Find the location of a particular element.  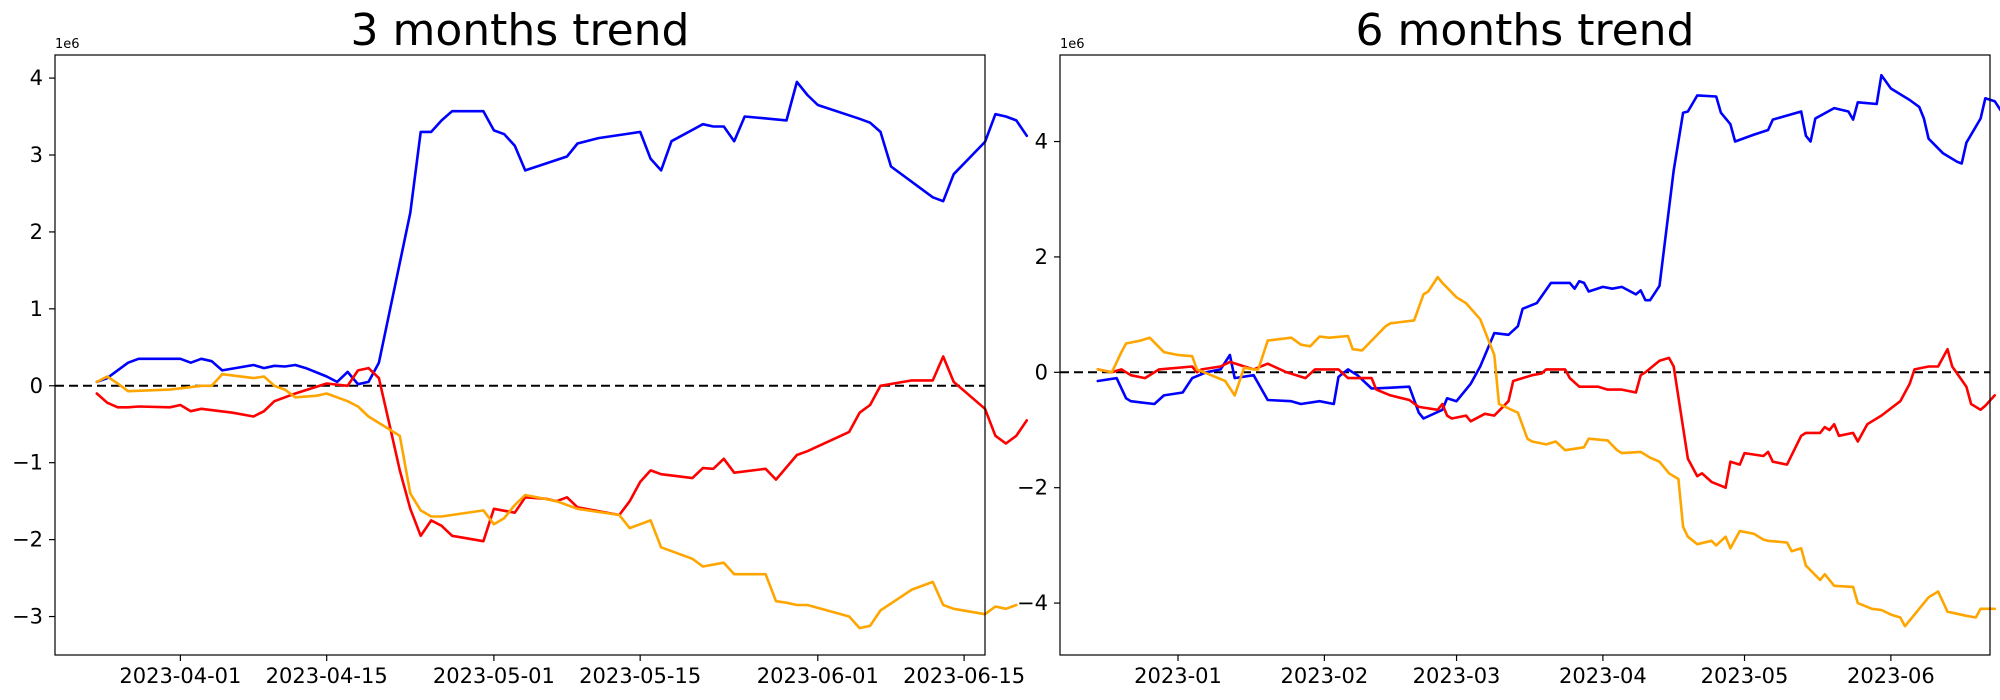

x-tick-label: 2023-06 is located at coordinates (1891, 676).